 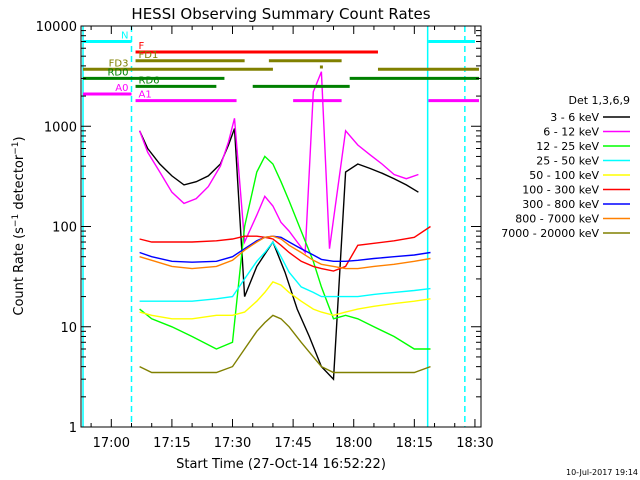 What do you see at coordinates (16, 147) in the screenshot?
I see `y-axis-label-sup2: −1` at bounding box center [16, 147].